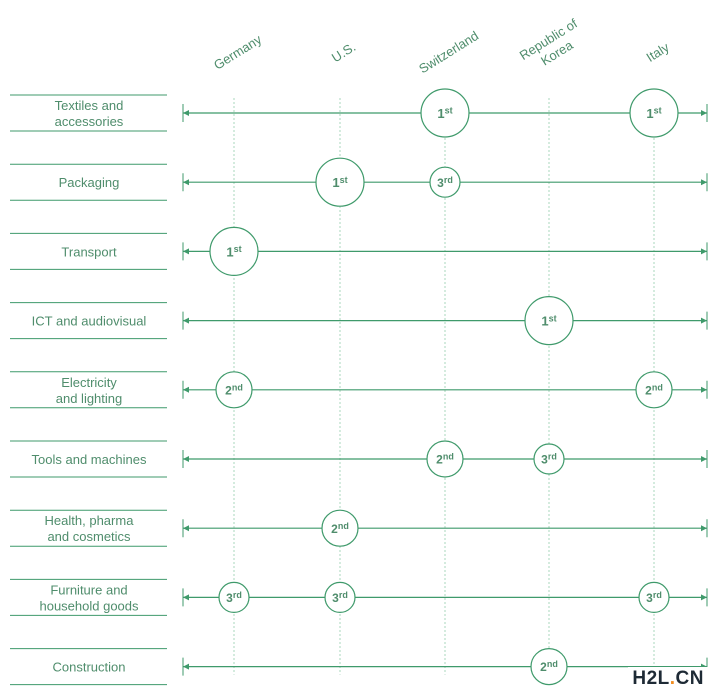 The width and height of the screenshot is (720, 695). I want to click on rank-bubble-packaging-u-s, so click(340, 182).